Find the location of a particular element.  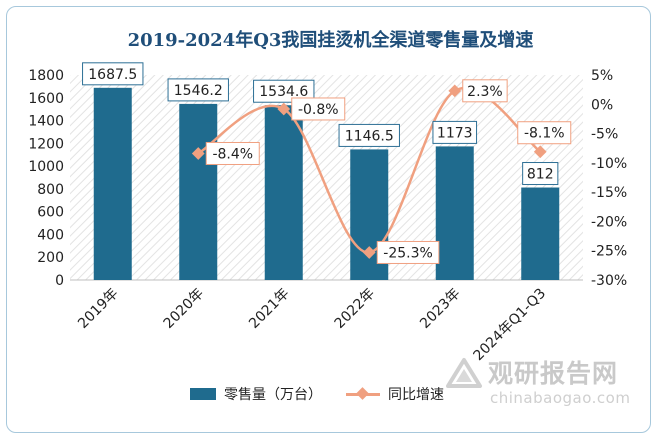

x-tick-label: 2023年 is located at coordinates (440, 309).